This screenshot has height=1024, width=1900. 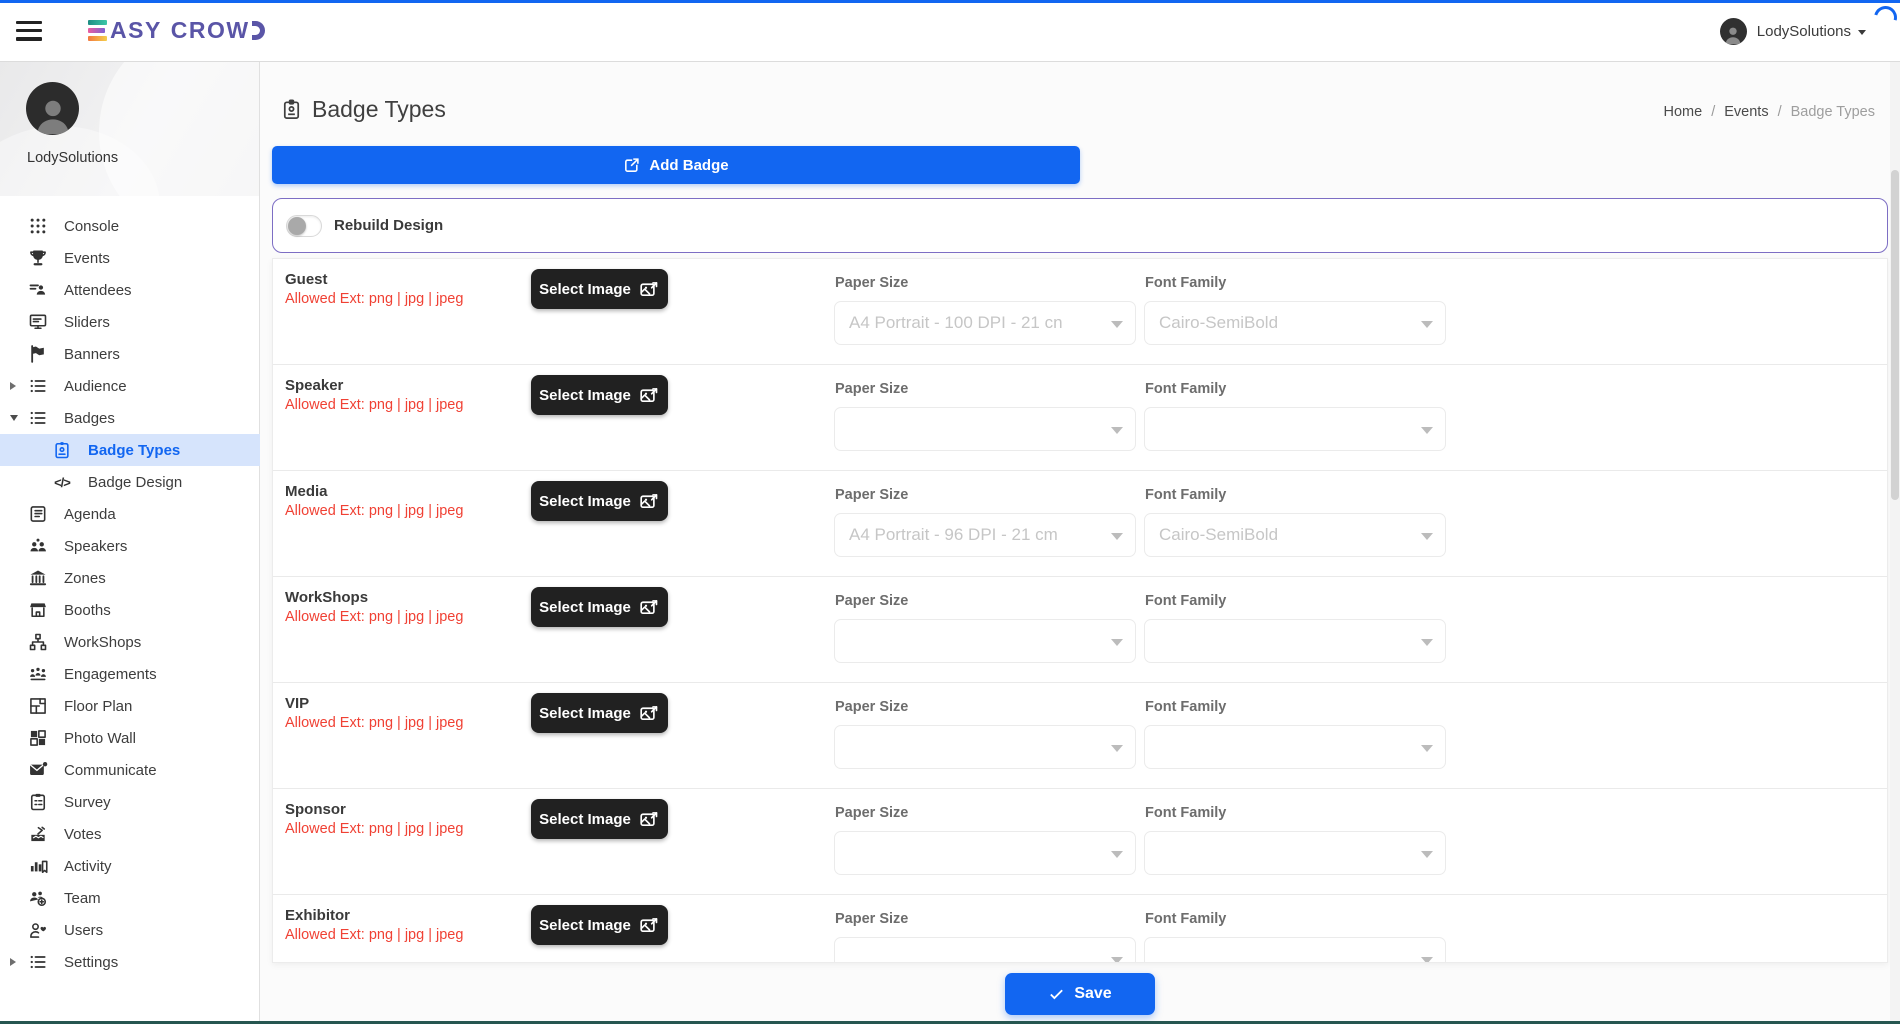 I want to click on sidebar-item-badge-types: Badge Types, so click(x=130, y=450).